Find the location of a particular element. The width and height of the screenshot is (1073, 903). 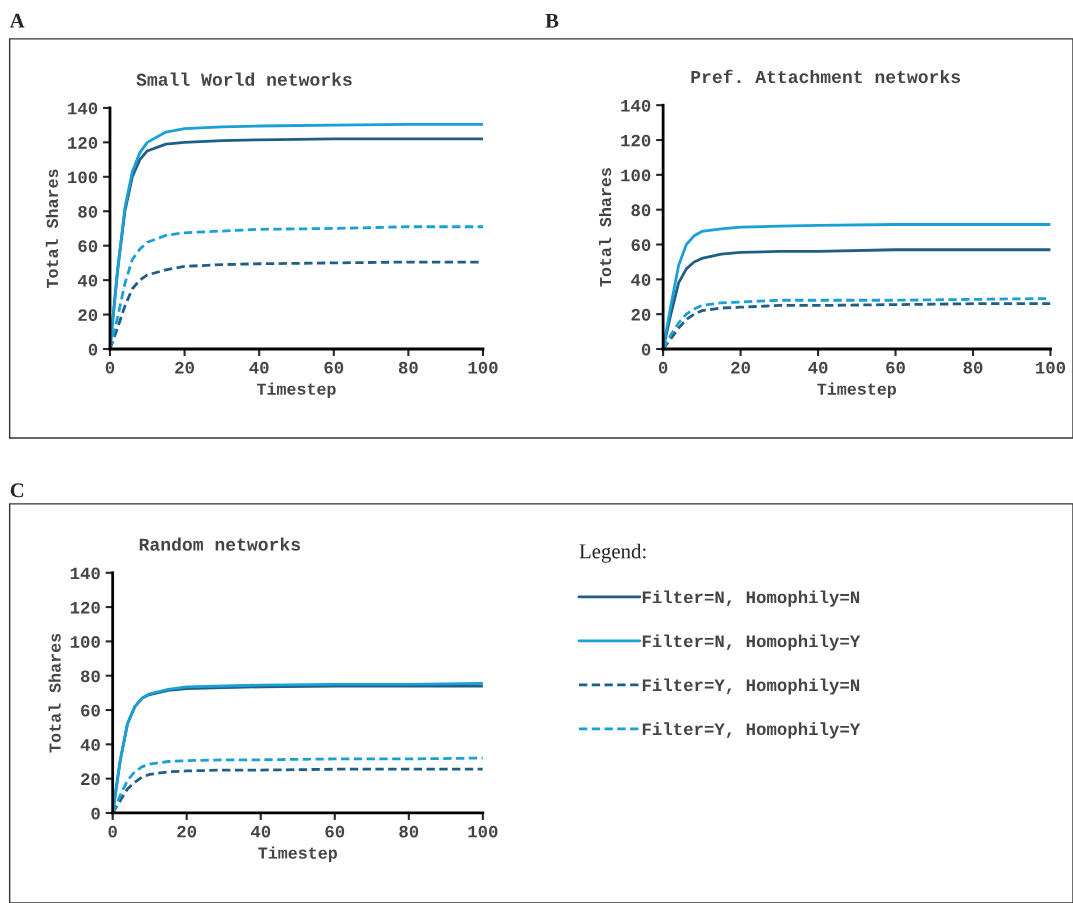

chart-title: Random networks is located at coordinates (219, 544).